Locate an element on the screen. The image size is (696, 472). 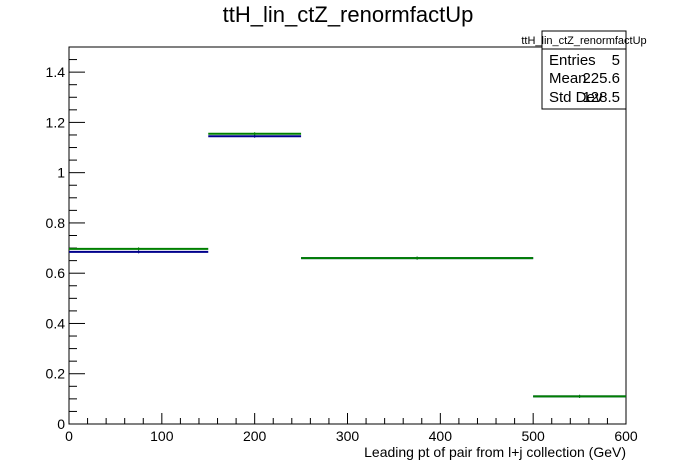
stats-entries-label: Entries is located at coordinates (572, 60).